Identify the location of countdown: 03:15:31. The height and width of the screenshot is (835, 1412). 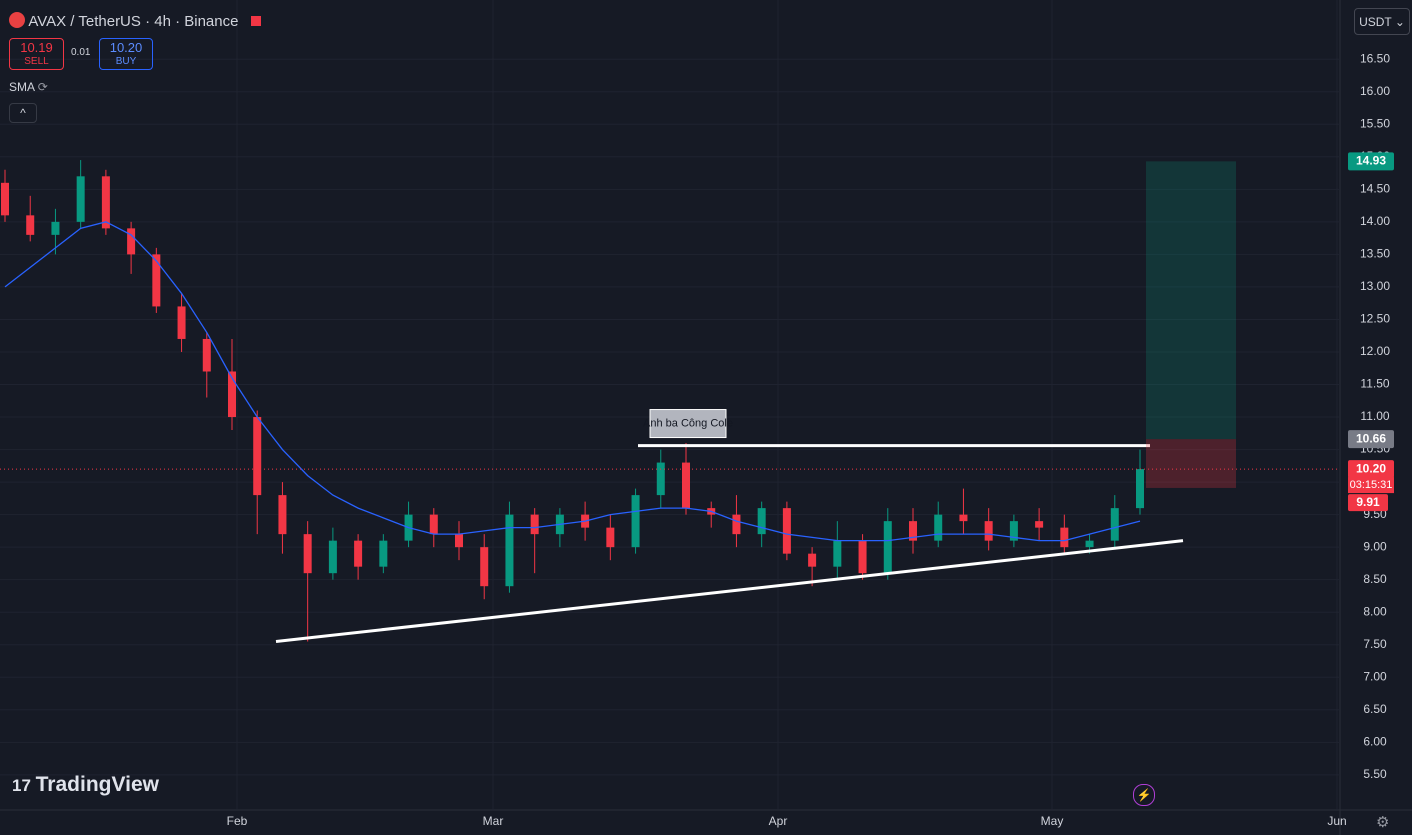
(1371, 485).